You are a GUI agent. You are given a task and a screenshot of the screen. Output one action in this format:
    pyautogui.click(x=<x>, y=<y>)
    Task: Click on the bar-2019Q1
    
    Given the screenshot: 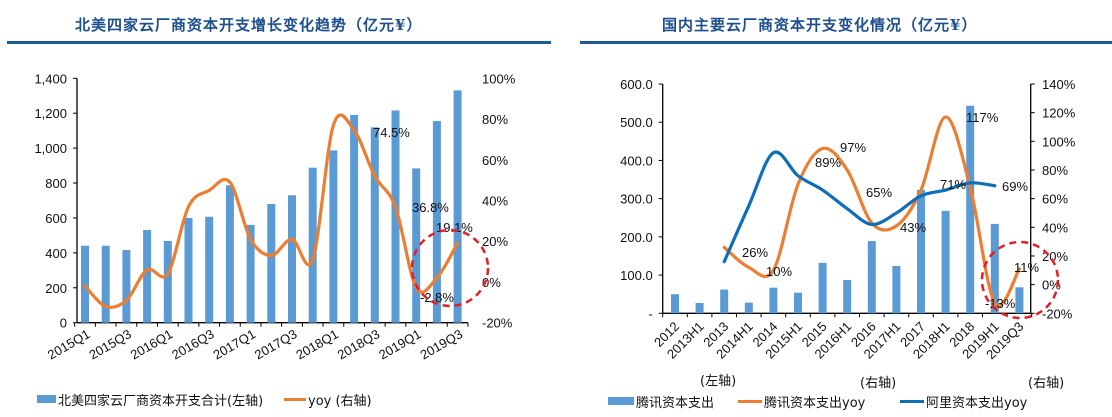 What is the action you would take?
    pyautogui.click(x=416, y=245)
    